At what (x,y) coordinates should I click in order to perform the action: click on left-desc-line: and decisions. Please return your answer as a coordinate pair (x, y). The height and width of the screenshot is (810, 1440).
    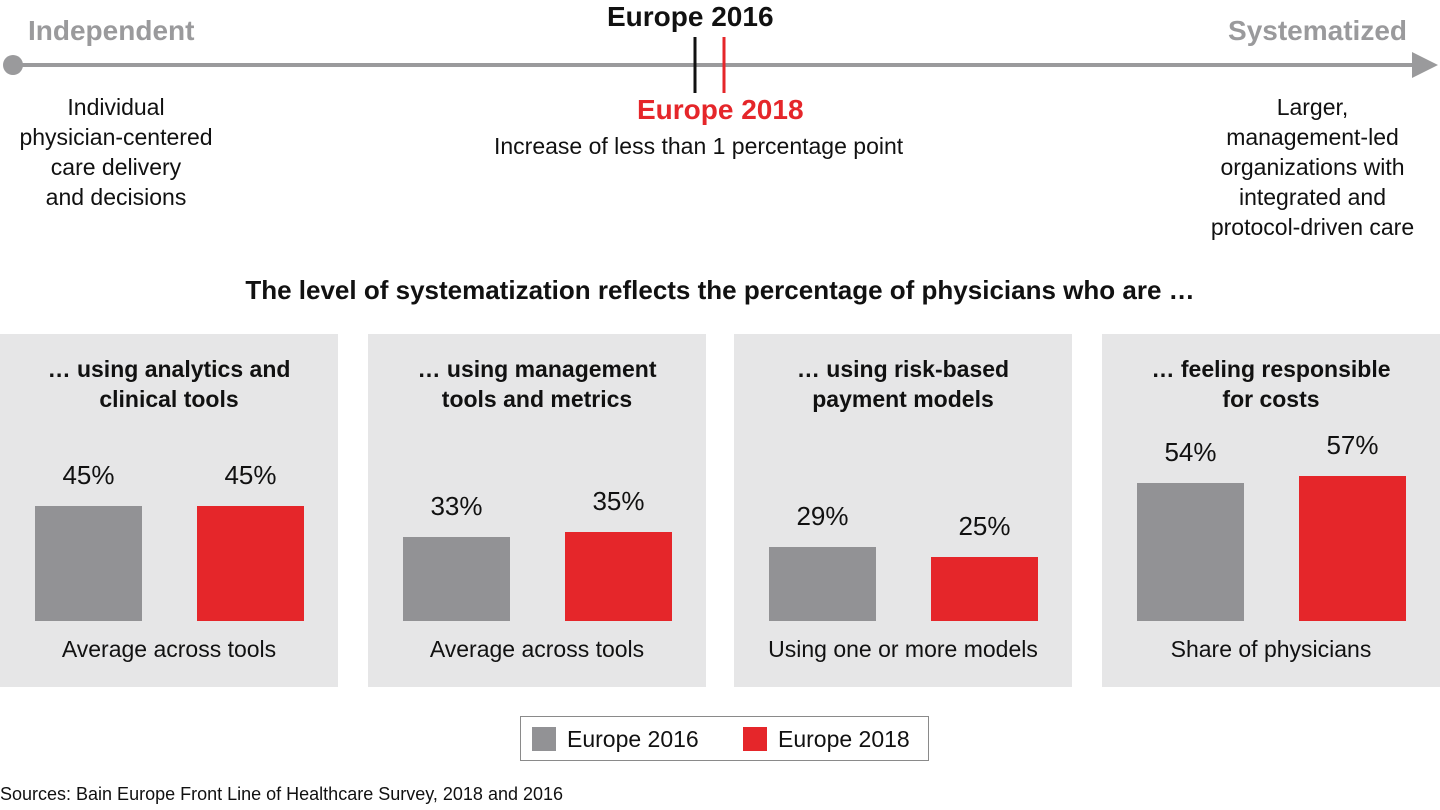
    Looking at the image, I should click on (116, 197).